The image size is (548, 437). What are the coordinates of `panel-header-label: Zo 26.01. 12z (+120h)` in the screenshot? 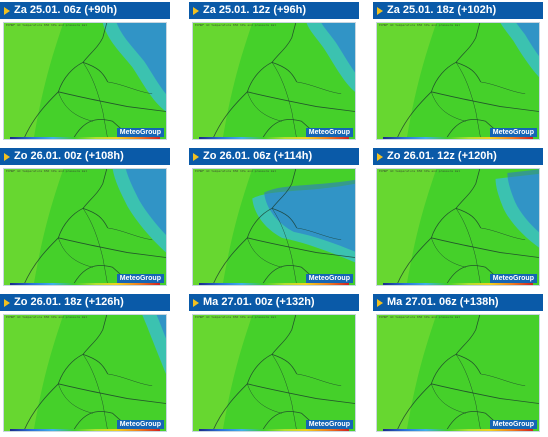 It's located at (442, 156).